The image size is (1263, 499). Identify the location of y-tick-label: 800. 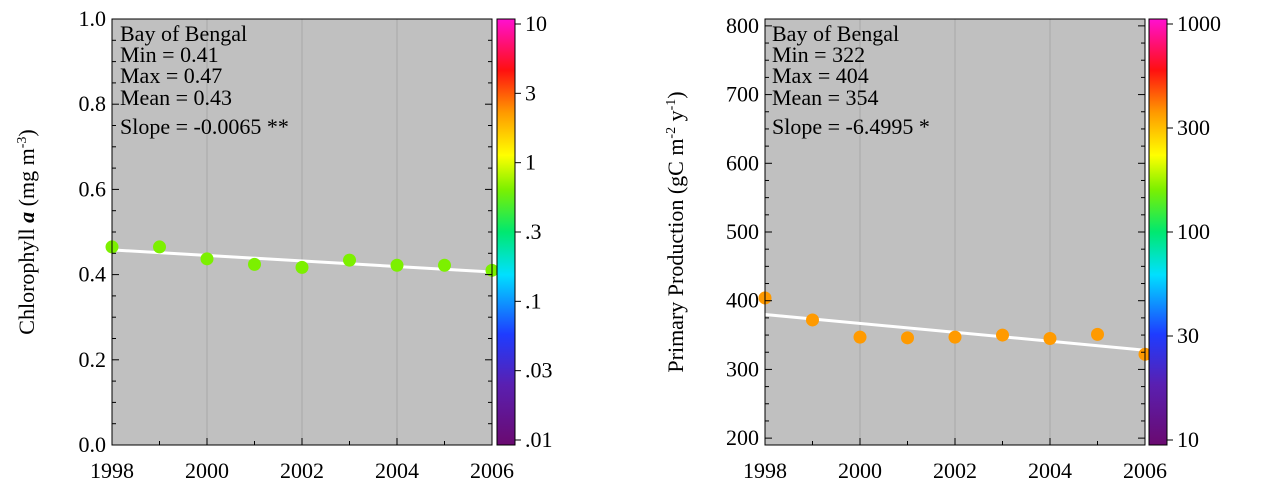
(742, 25).